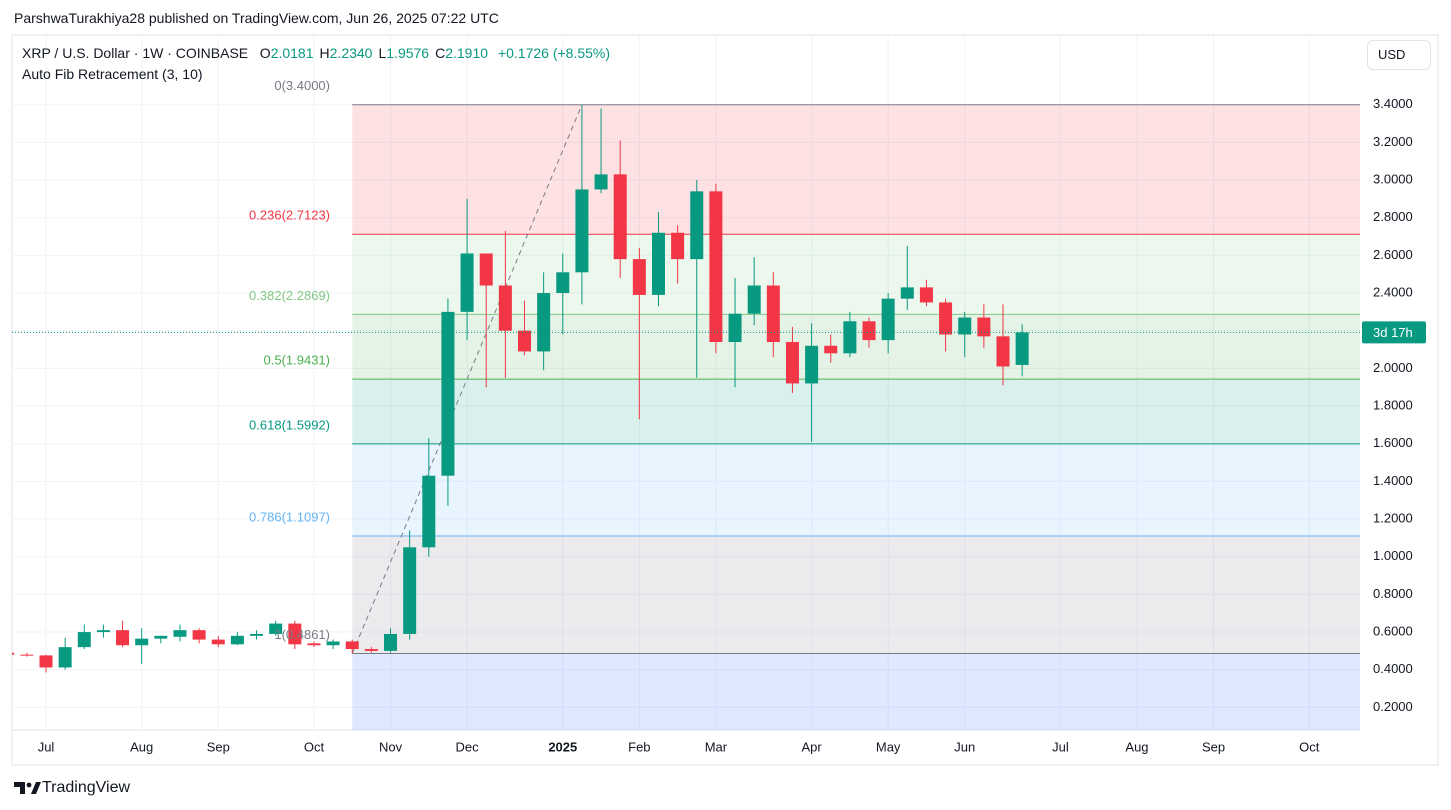 The image size is (1451, 810). Describe the element at coordinates (391, 746) in the screenshot. I see `x-tick-label: Nov` at that location.